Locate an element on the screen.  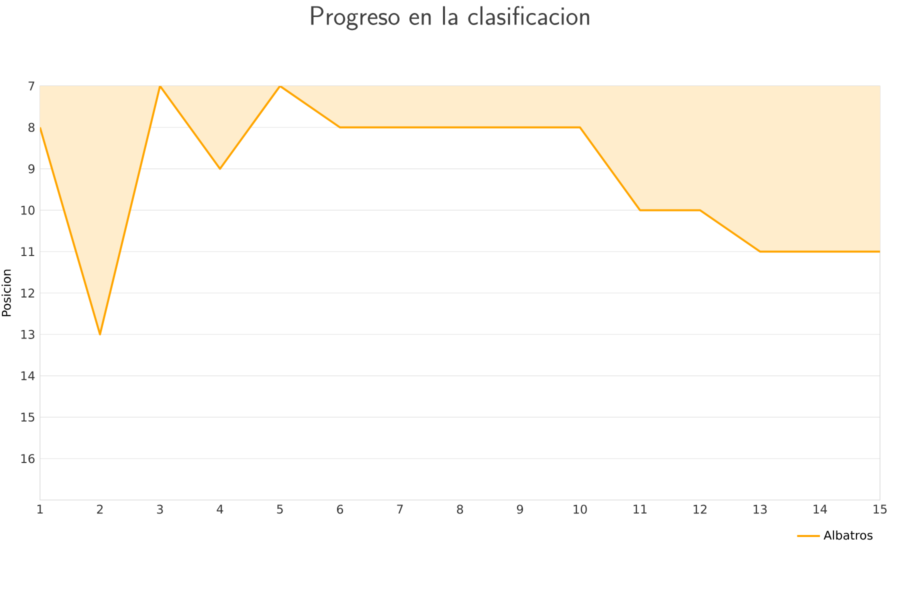
x-tick-label: 8 is located at coordinates (460, 509).